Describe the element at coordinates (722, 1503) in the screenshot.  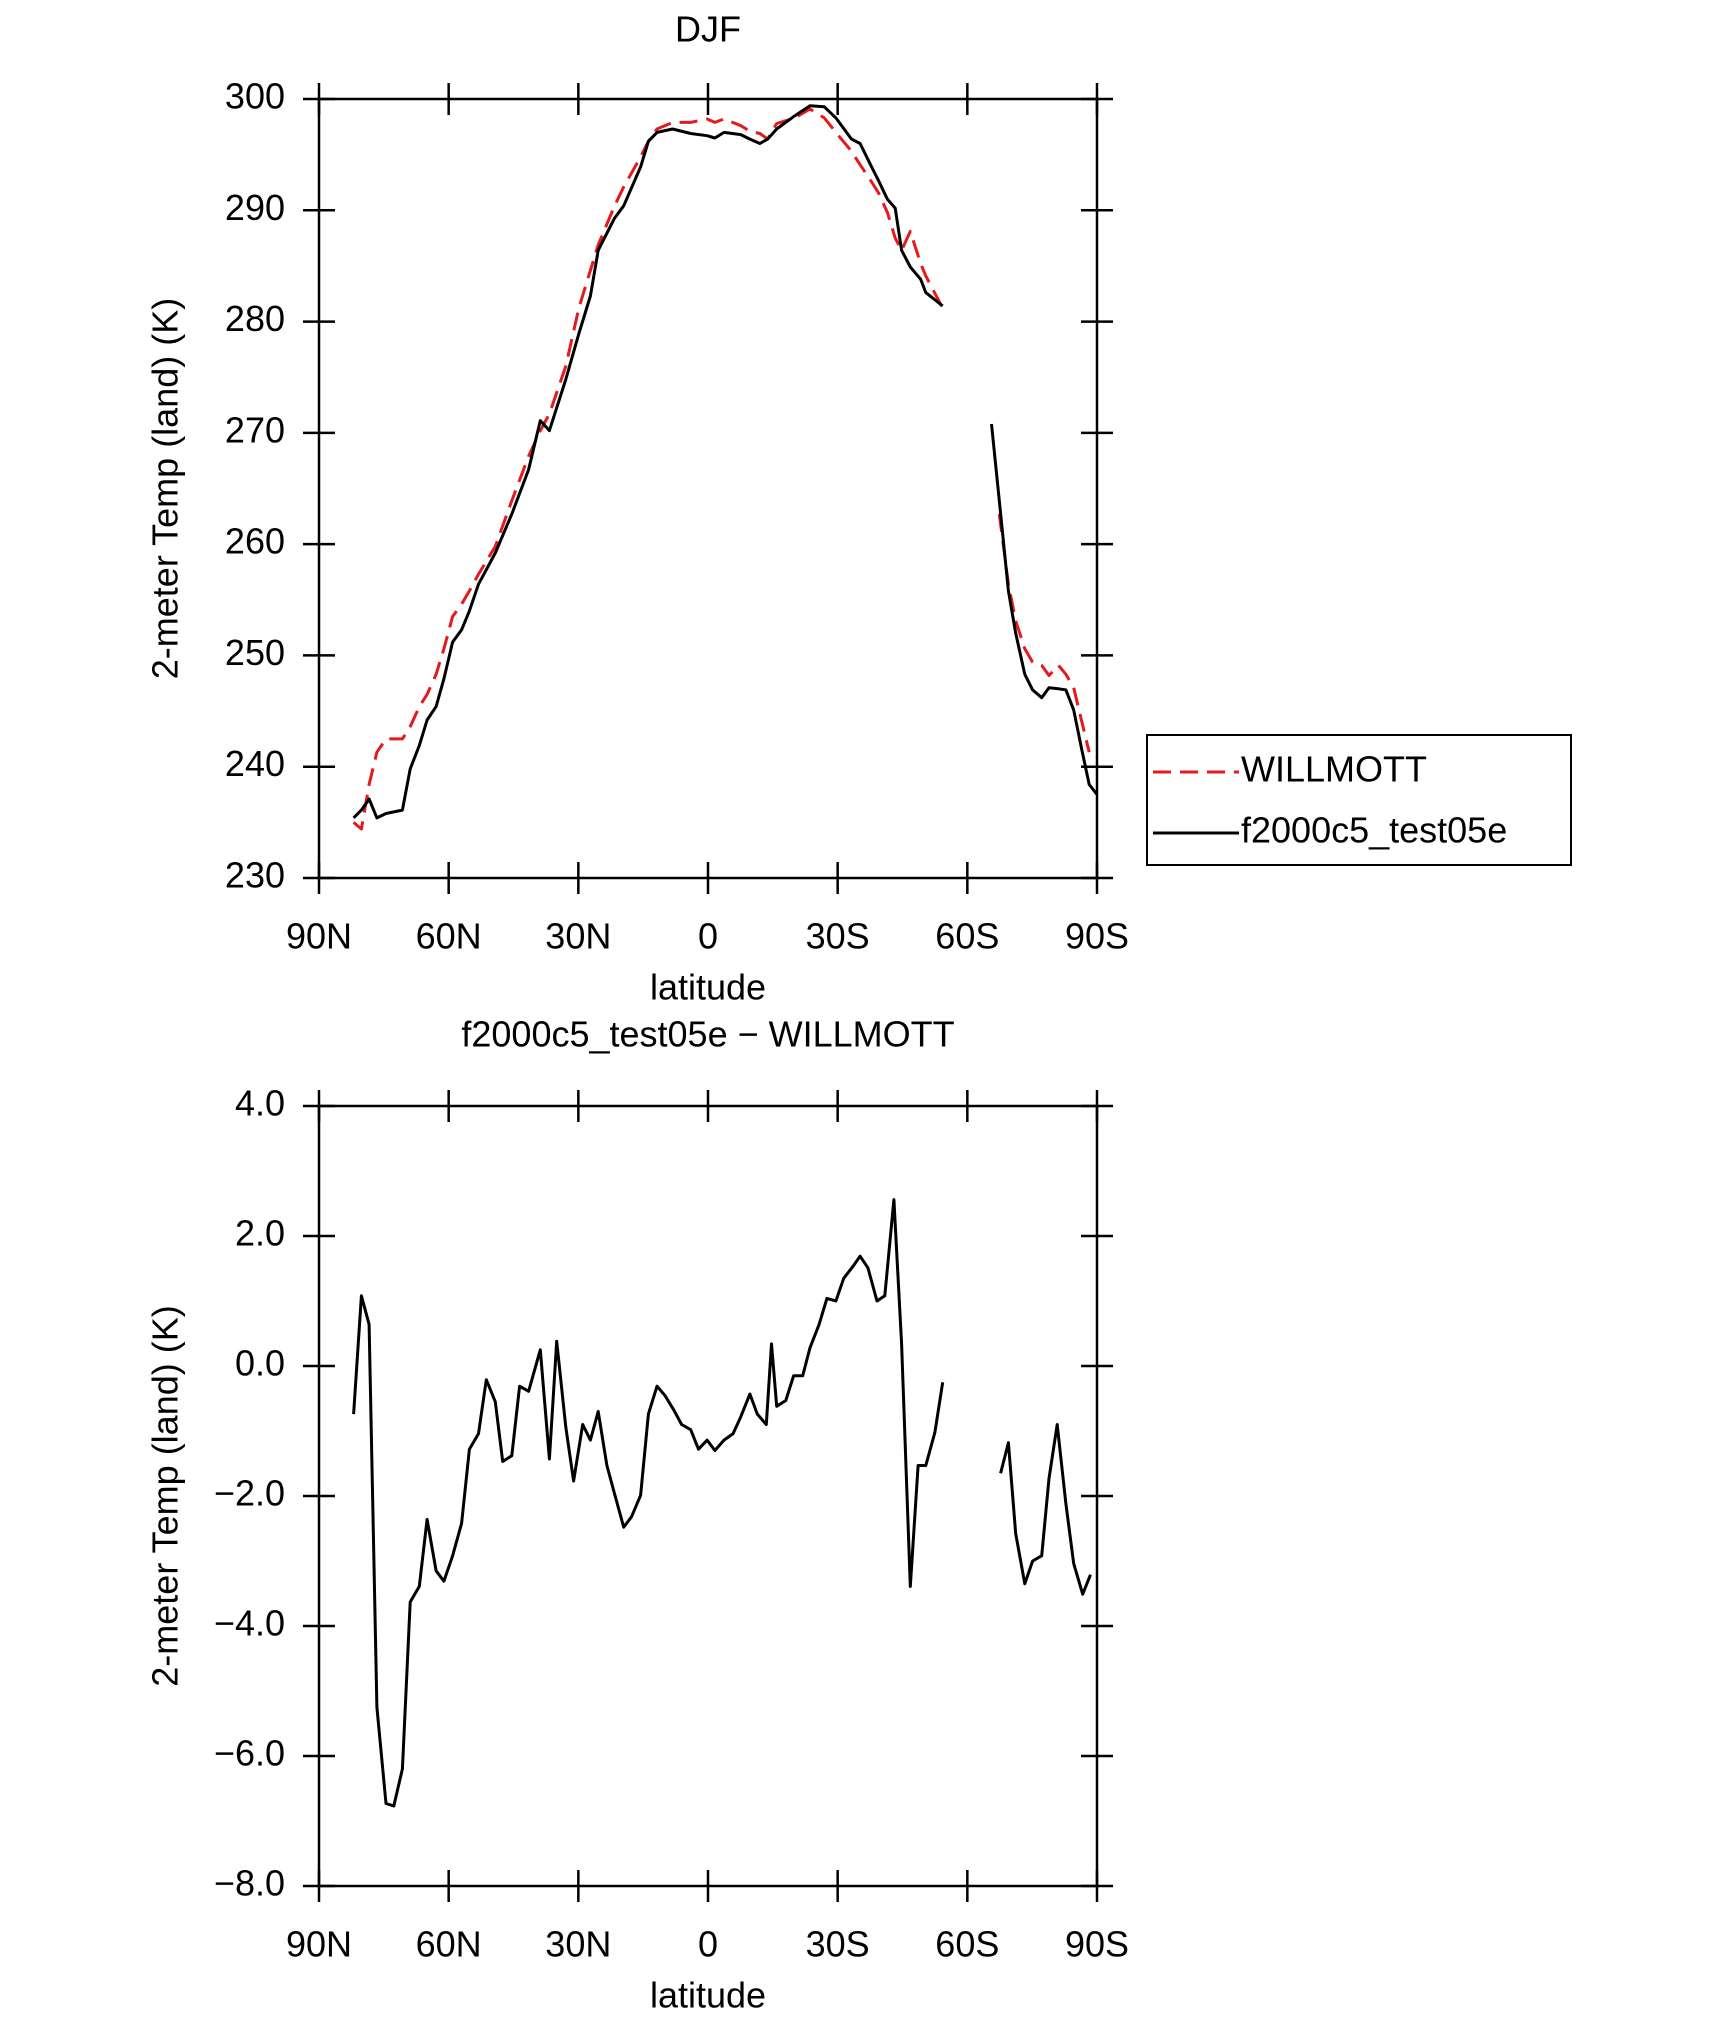
I see `data-line` at that location.